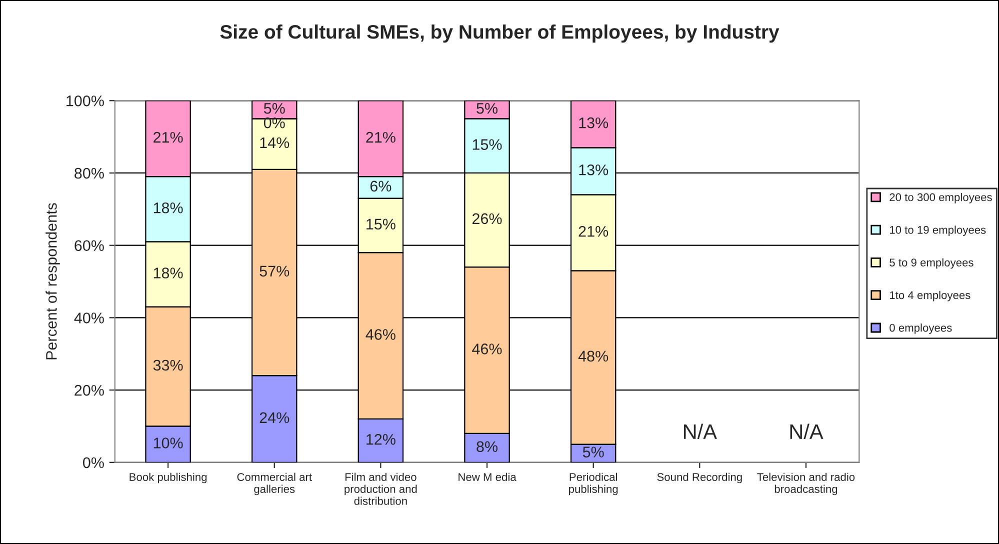 The height and width of the screenshot is (544, 999). Describe the element at coordinates (89, 173) in the screenshot. I see `y-tick-label: 80%` at that location.